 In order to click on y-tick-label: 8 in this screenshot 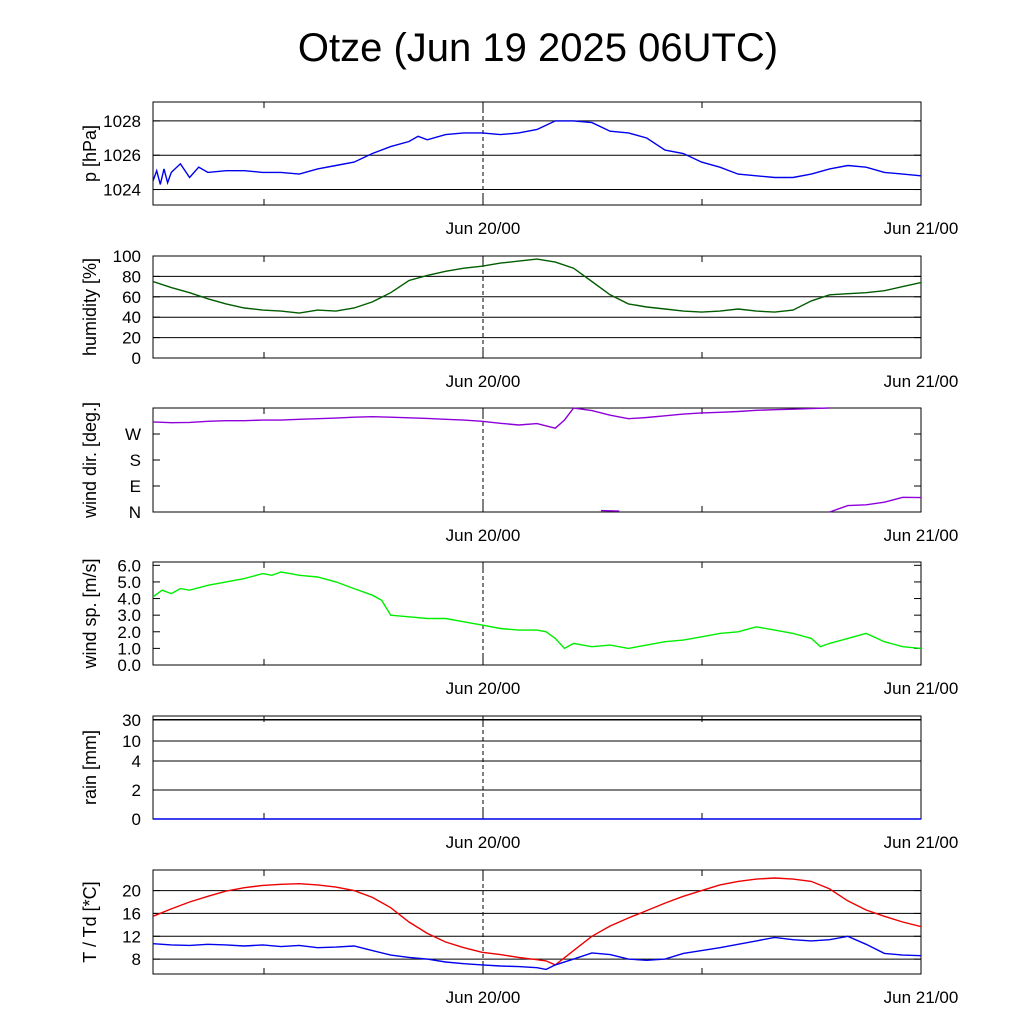, I will do `click(136, 959)`.